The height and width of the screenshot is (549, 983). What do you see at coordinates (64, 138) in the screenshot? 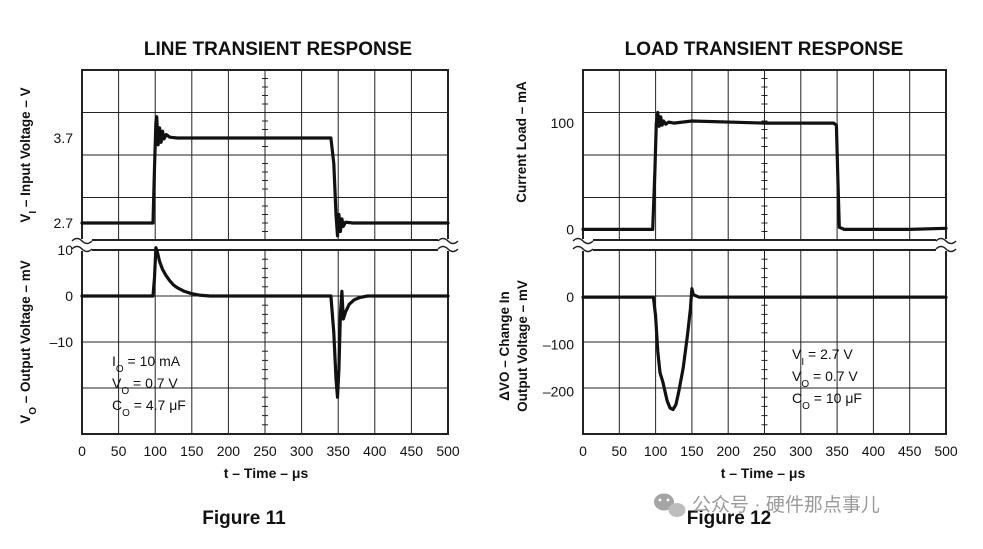
I see `y-tick-label: 3.7` at bounding box center [64, 138].